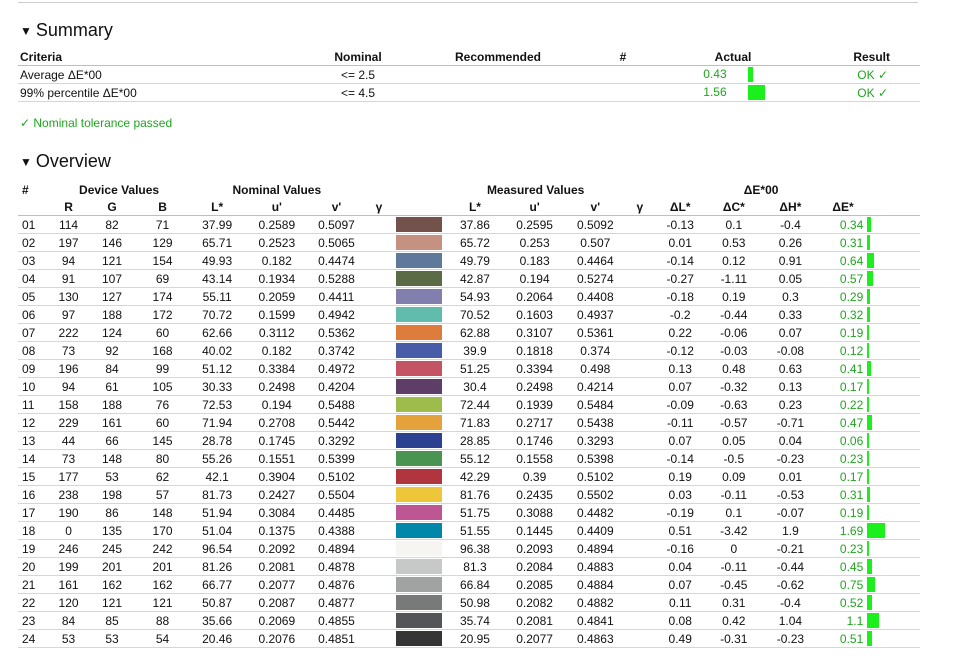 This screenshot has width=964, height=660. What do you see at coordinates (68, 494) in the screenshot?
I see `r-cell: 238` at bounding box center [68, 494].